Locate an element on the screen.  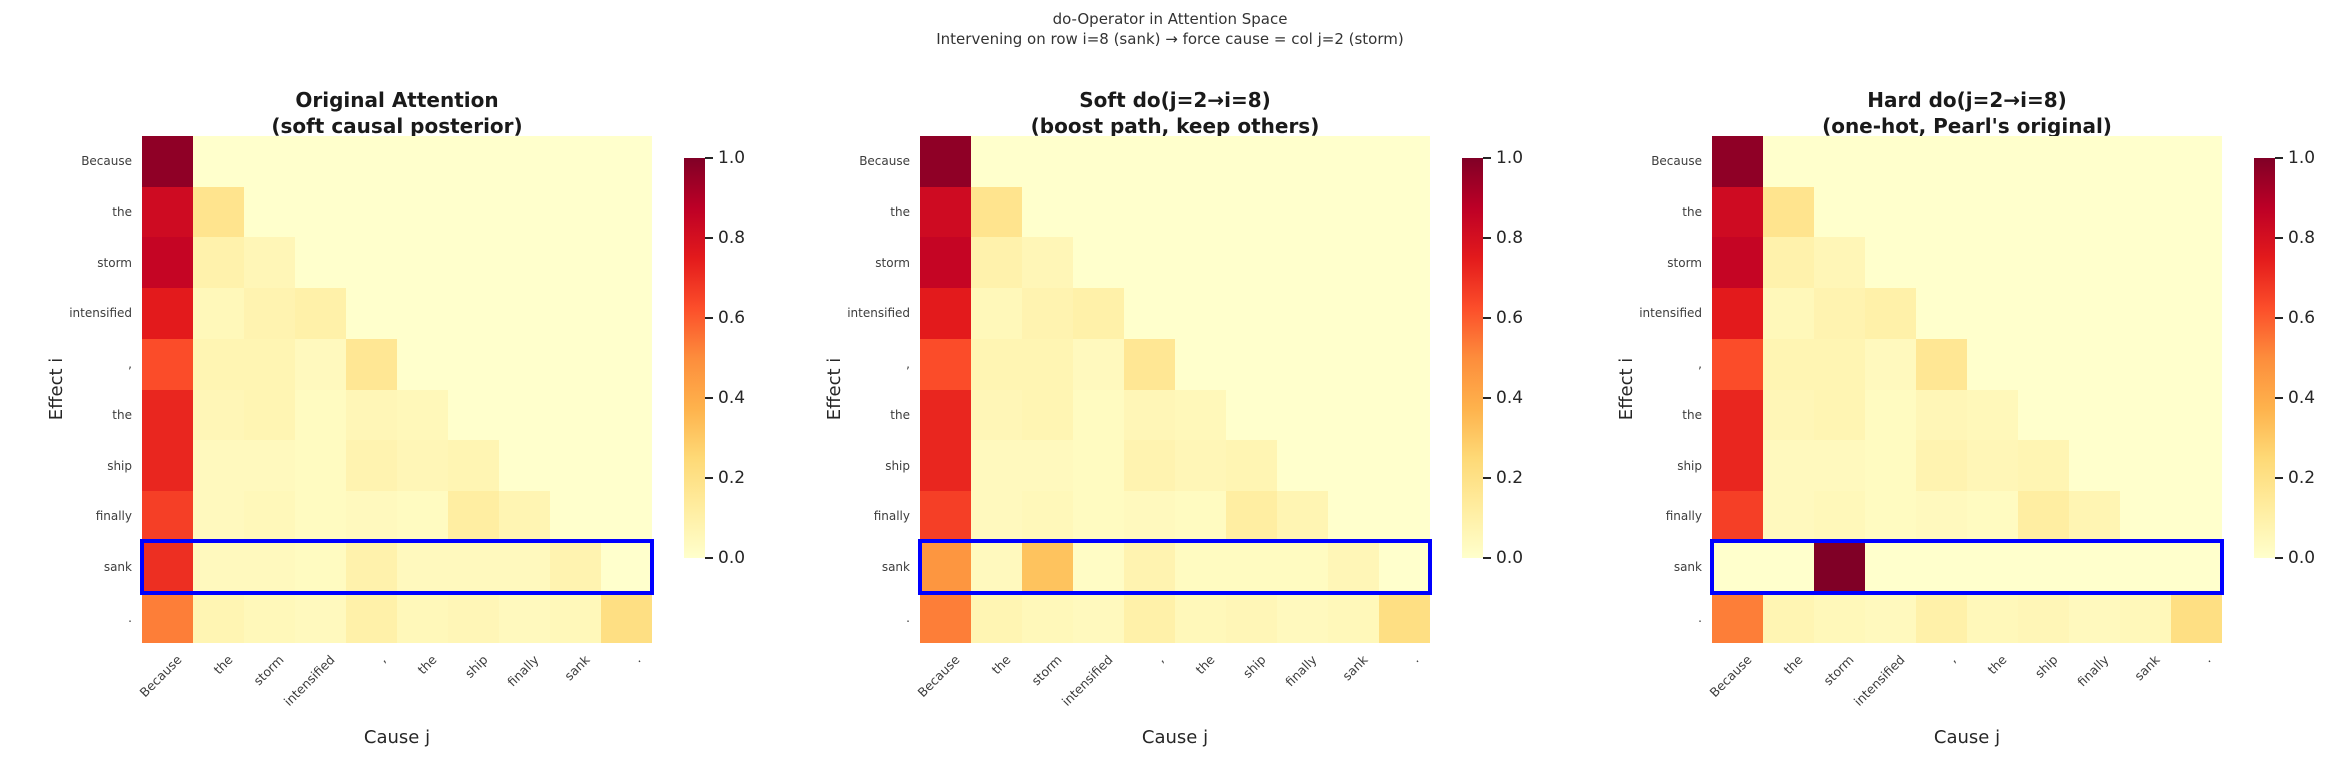
y-tick-label: . is located at coordinates (1700, 617).